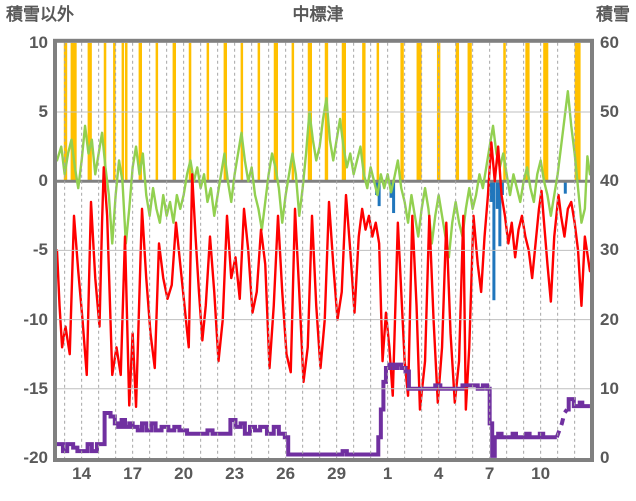 The width and height of the screenshot is (636, 501). What do you see at coordinates (337, 473) in the screenshot?
I see `x-axis-tick: 29` at bounding box center [337, 473].